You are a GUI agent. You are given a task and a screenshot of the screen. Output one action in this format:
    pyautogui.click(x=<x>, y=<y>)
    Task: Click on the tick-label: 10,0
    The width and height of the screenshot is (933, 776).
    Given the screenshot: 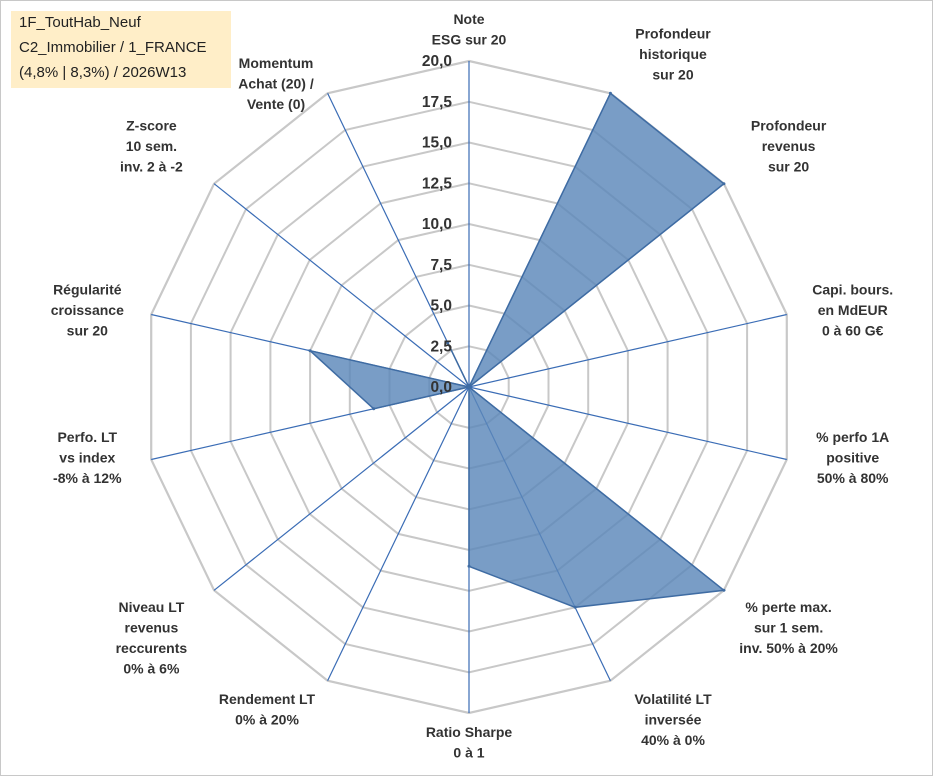 What is the action you would take?
    pyautogui.click(x=437, y=224)
    